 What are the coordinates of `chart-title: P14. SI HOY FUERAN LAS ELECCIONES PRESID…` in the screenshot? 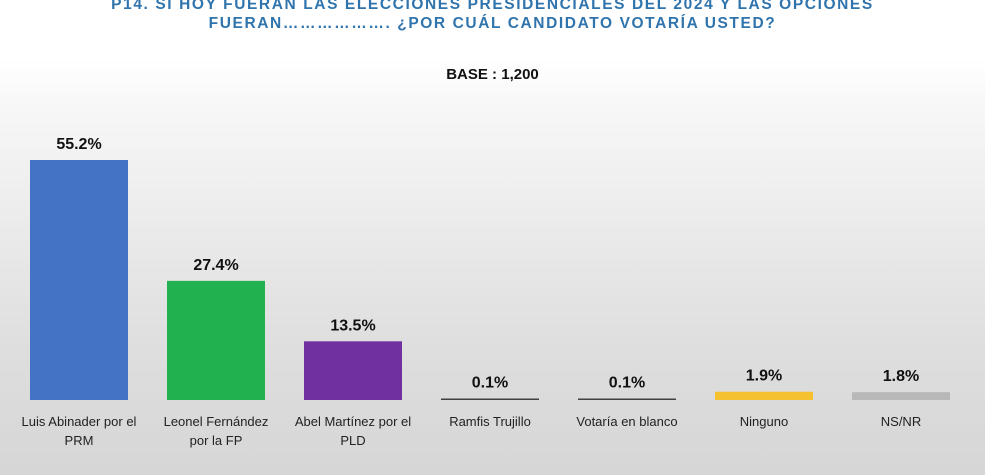 It's located at (492, 16).